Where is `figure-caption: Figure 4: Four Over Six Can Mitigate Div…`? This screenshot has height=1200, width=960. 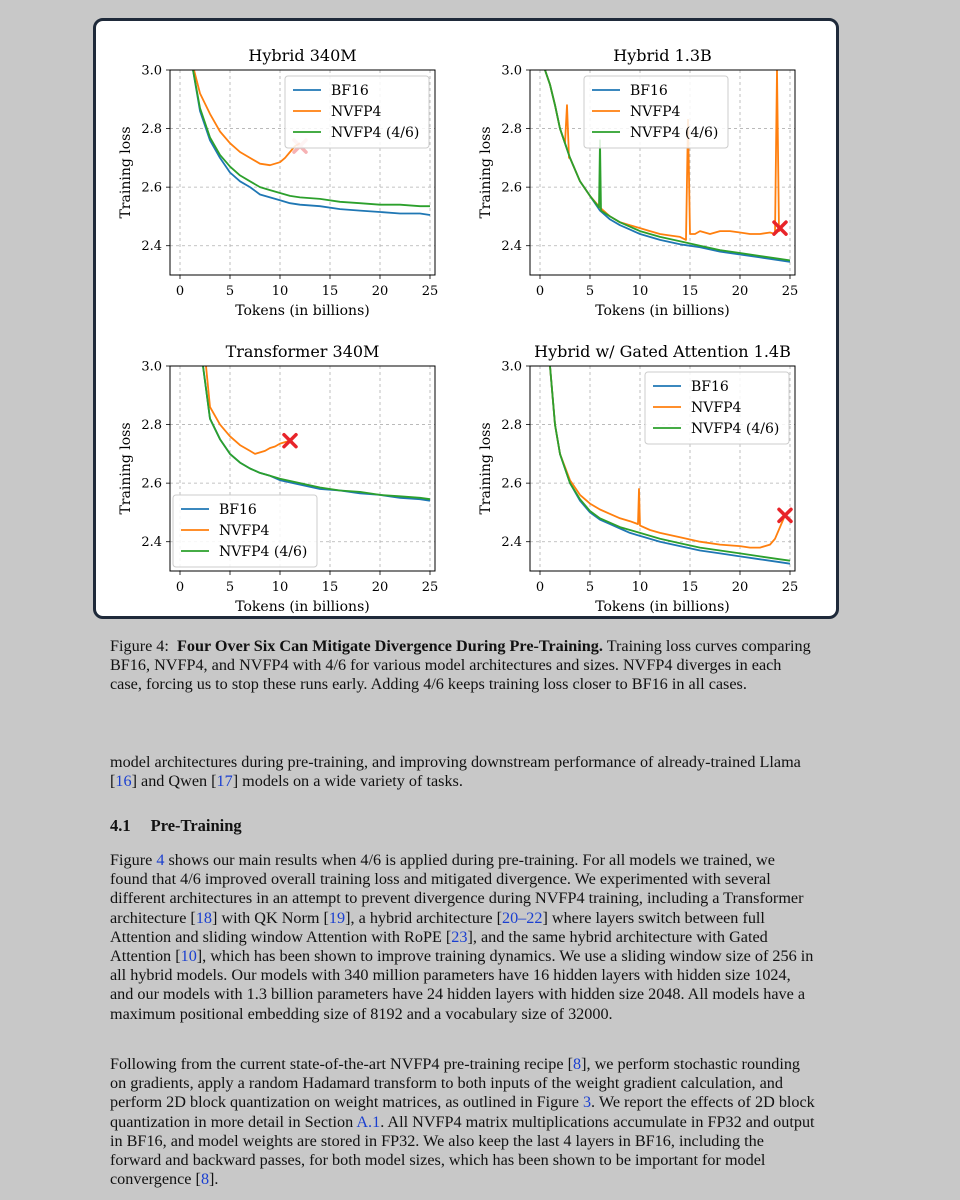
figure-caption: Figure 4: Four Over Six Can Mitigate Div… is located at coordinates (462, 666).